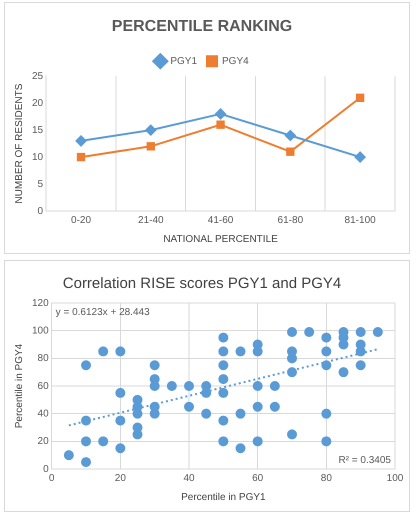 The width and height of the screenshot is (418, 514). What do you see at coordinates (258, 478) in the screenshot?
I see `x-tick-label: 60` at bounding box center [258, 478].